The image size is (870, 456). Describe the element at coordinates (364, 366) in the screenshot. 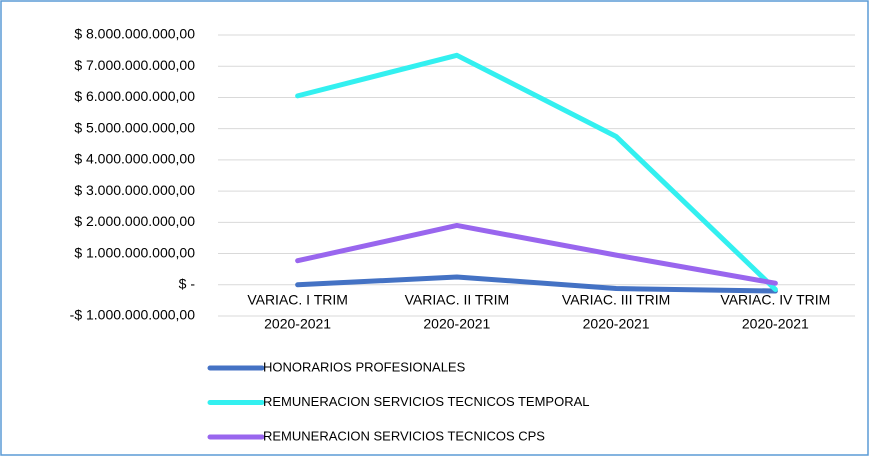

I see `legend-label: HONORARIOS PROFESIONALES` at that location.